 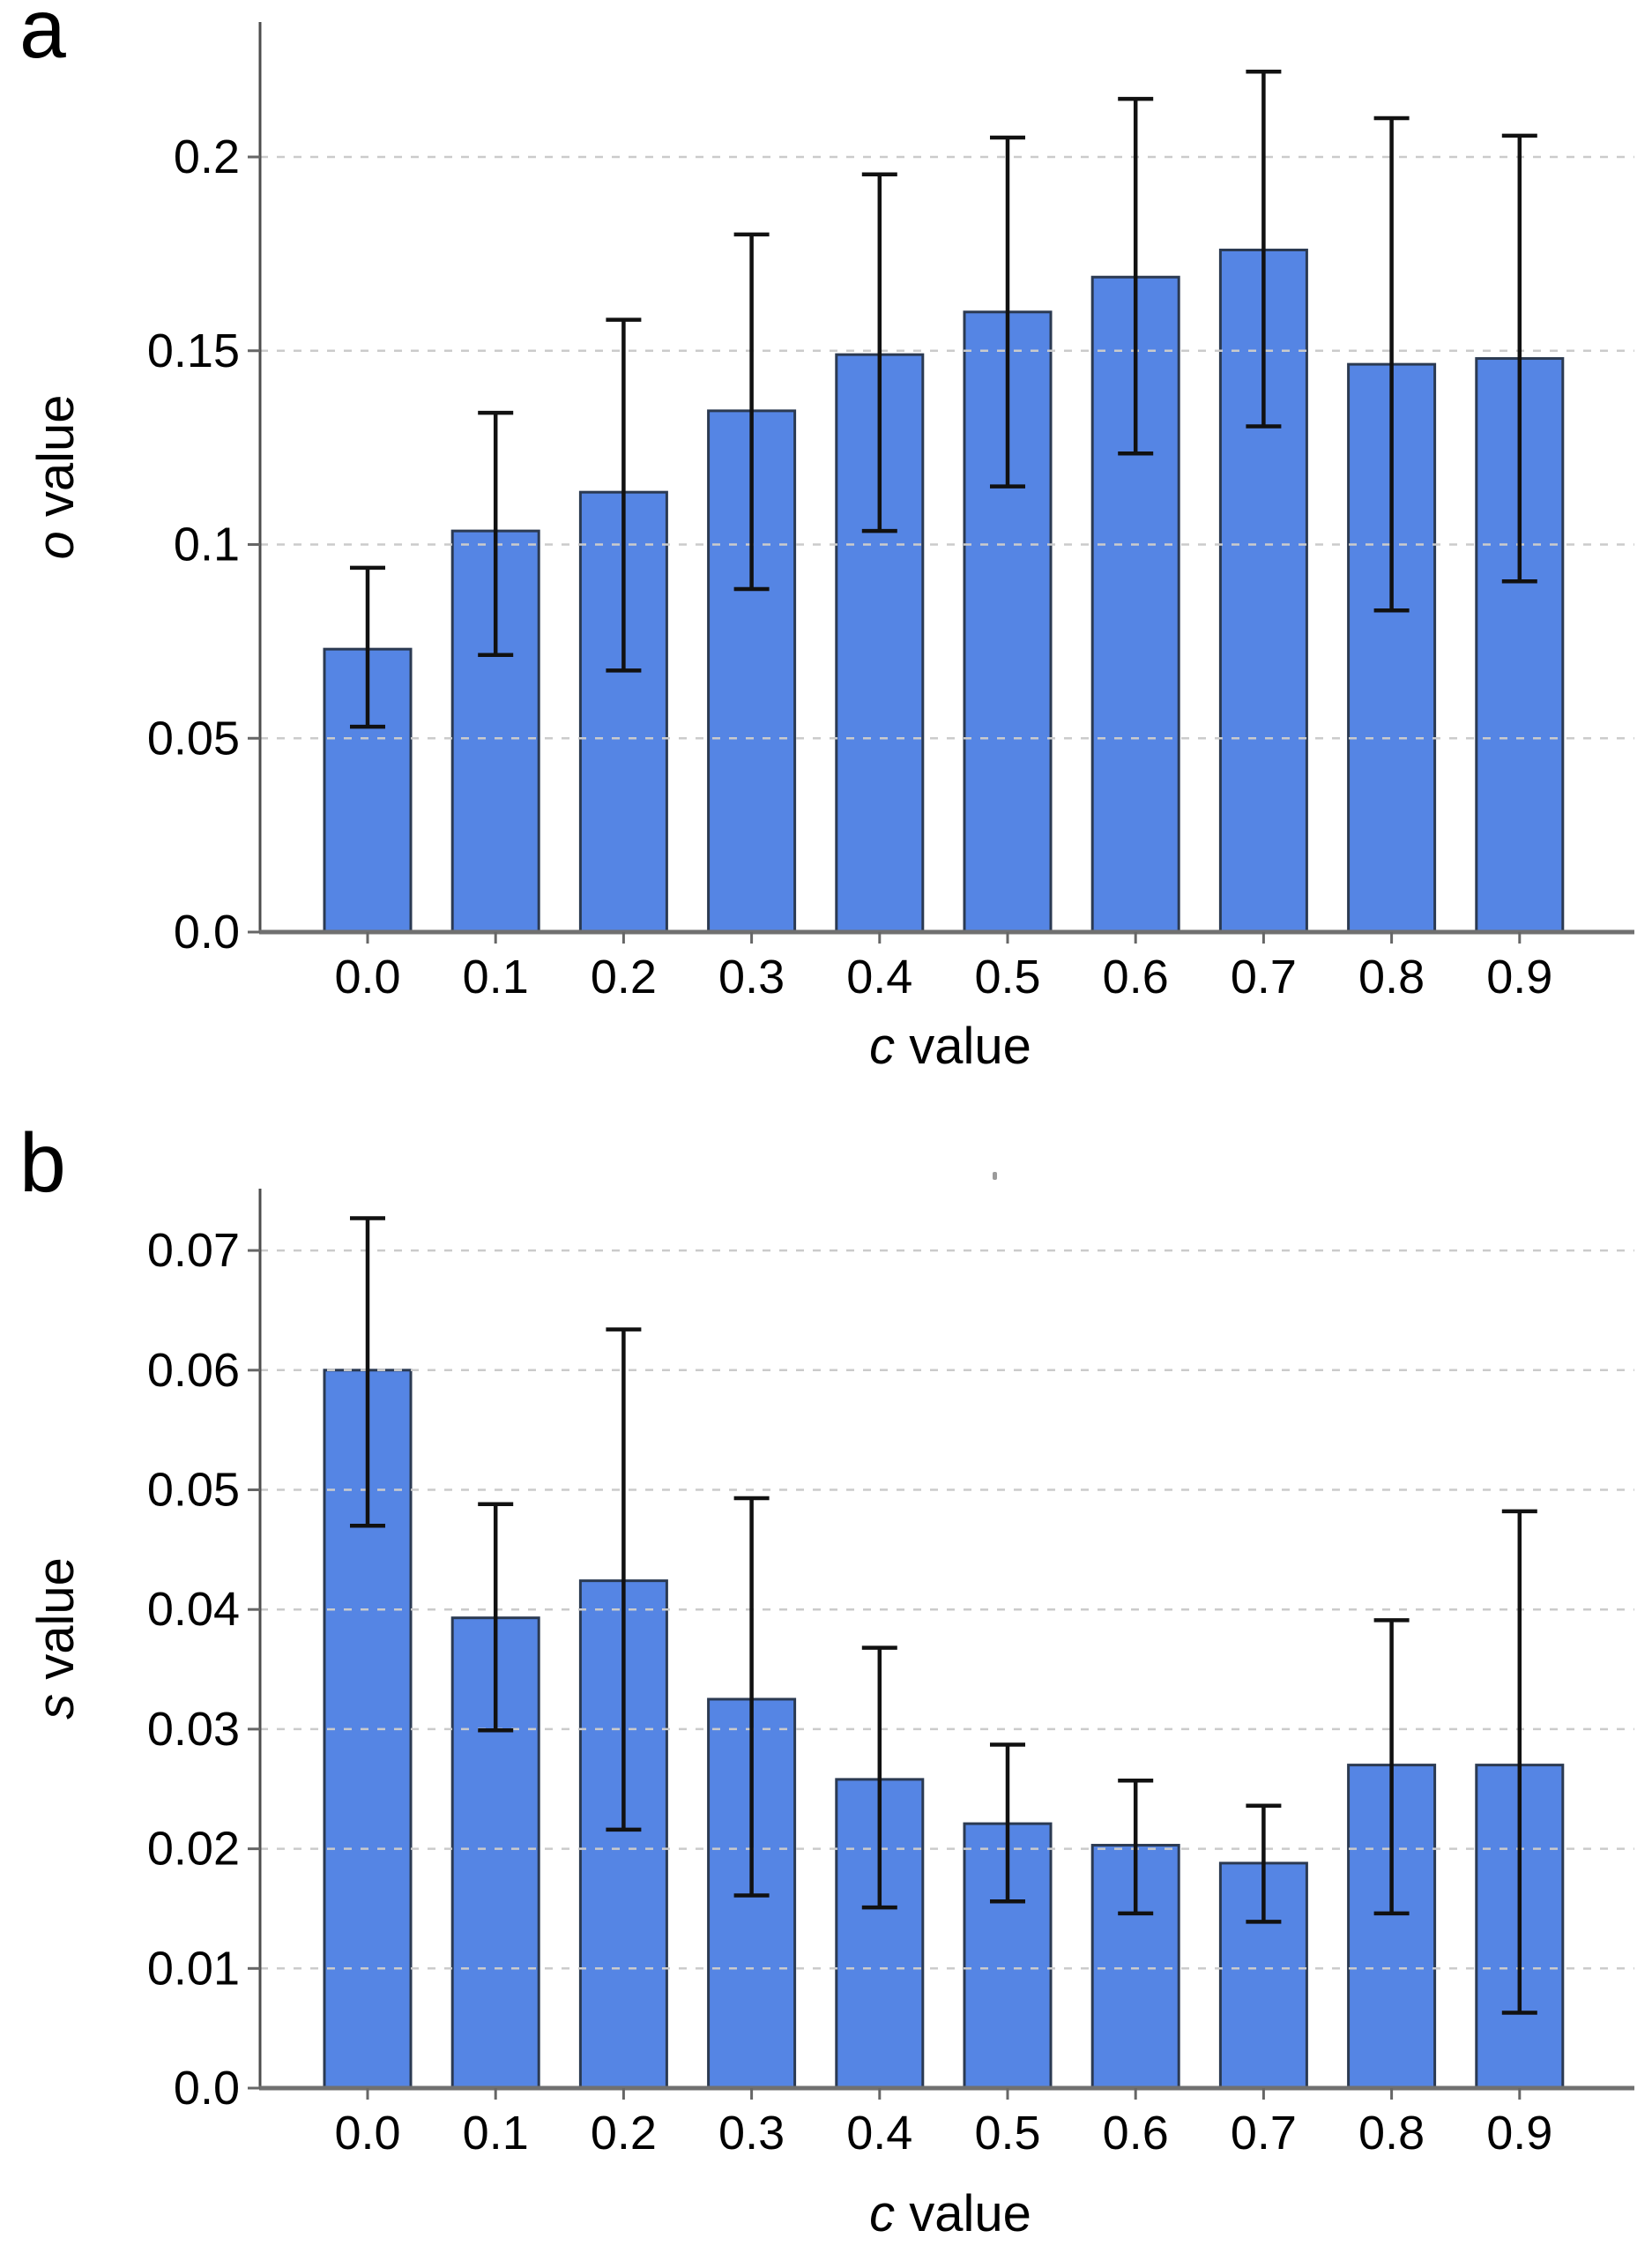 I want to click on y-tick-label: 0.2, so click(x=207, y=157).